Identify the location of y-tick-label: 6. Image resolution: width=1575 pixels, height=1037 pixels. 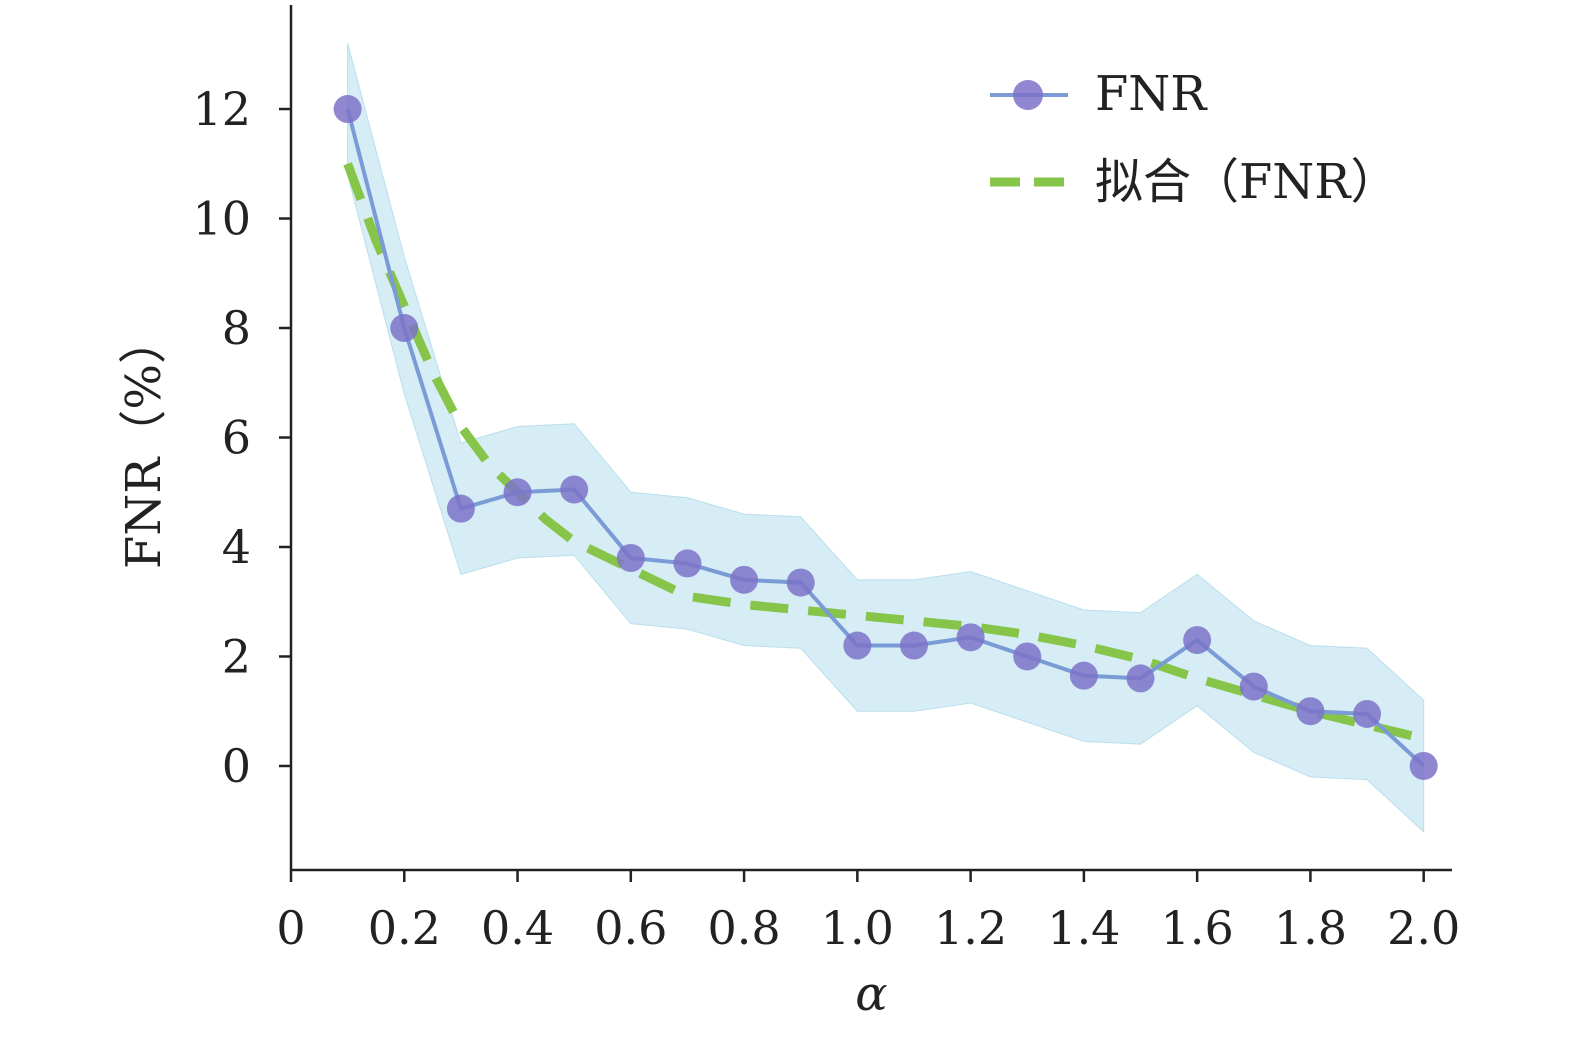
(236, 438).